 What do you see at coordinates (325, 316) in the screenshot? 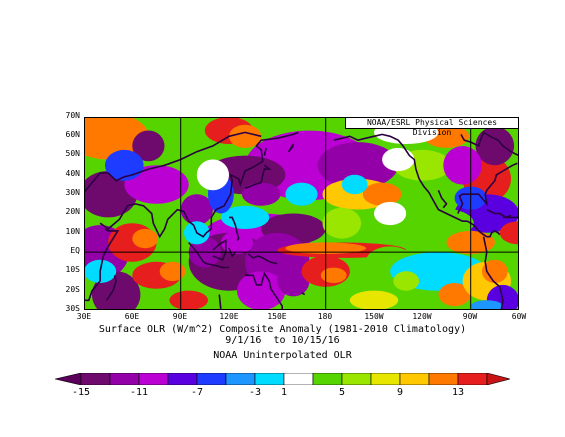
I see `lon-label-180: 180` at bounding box center [325, 316].